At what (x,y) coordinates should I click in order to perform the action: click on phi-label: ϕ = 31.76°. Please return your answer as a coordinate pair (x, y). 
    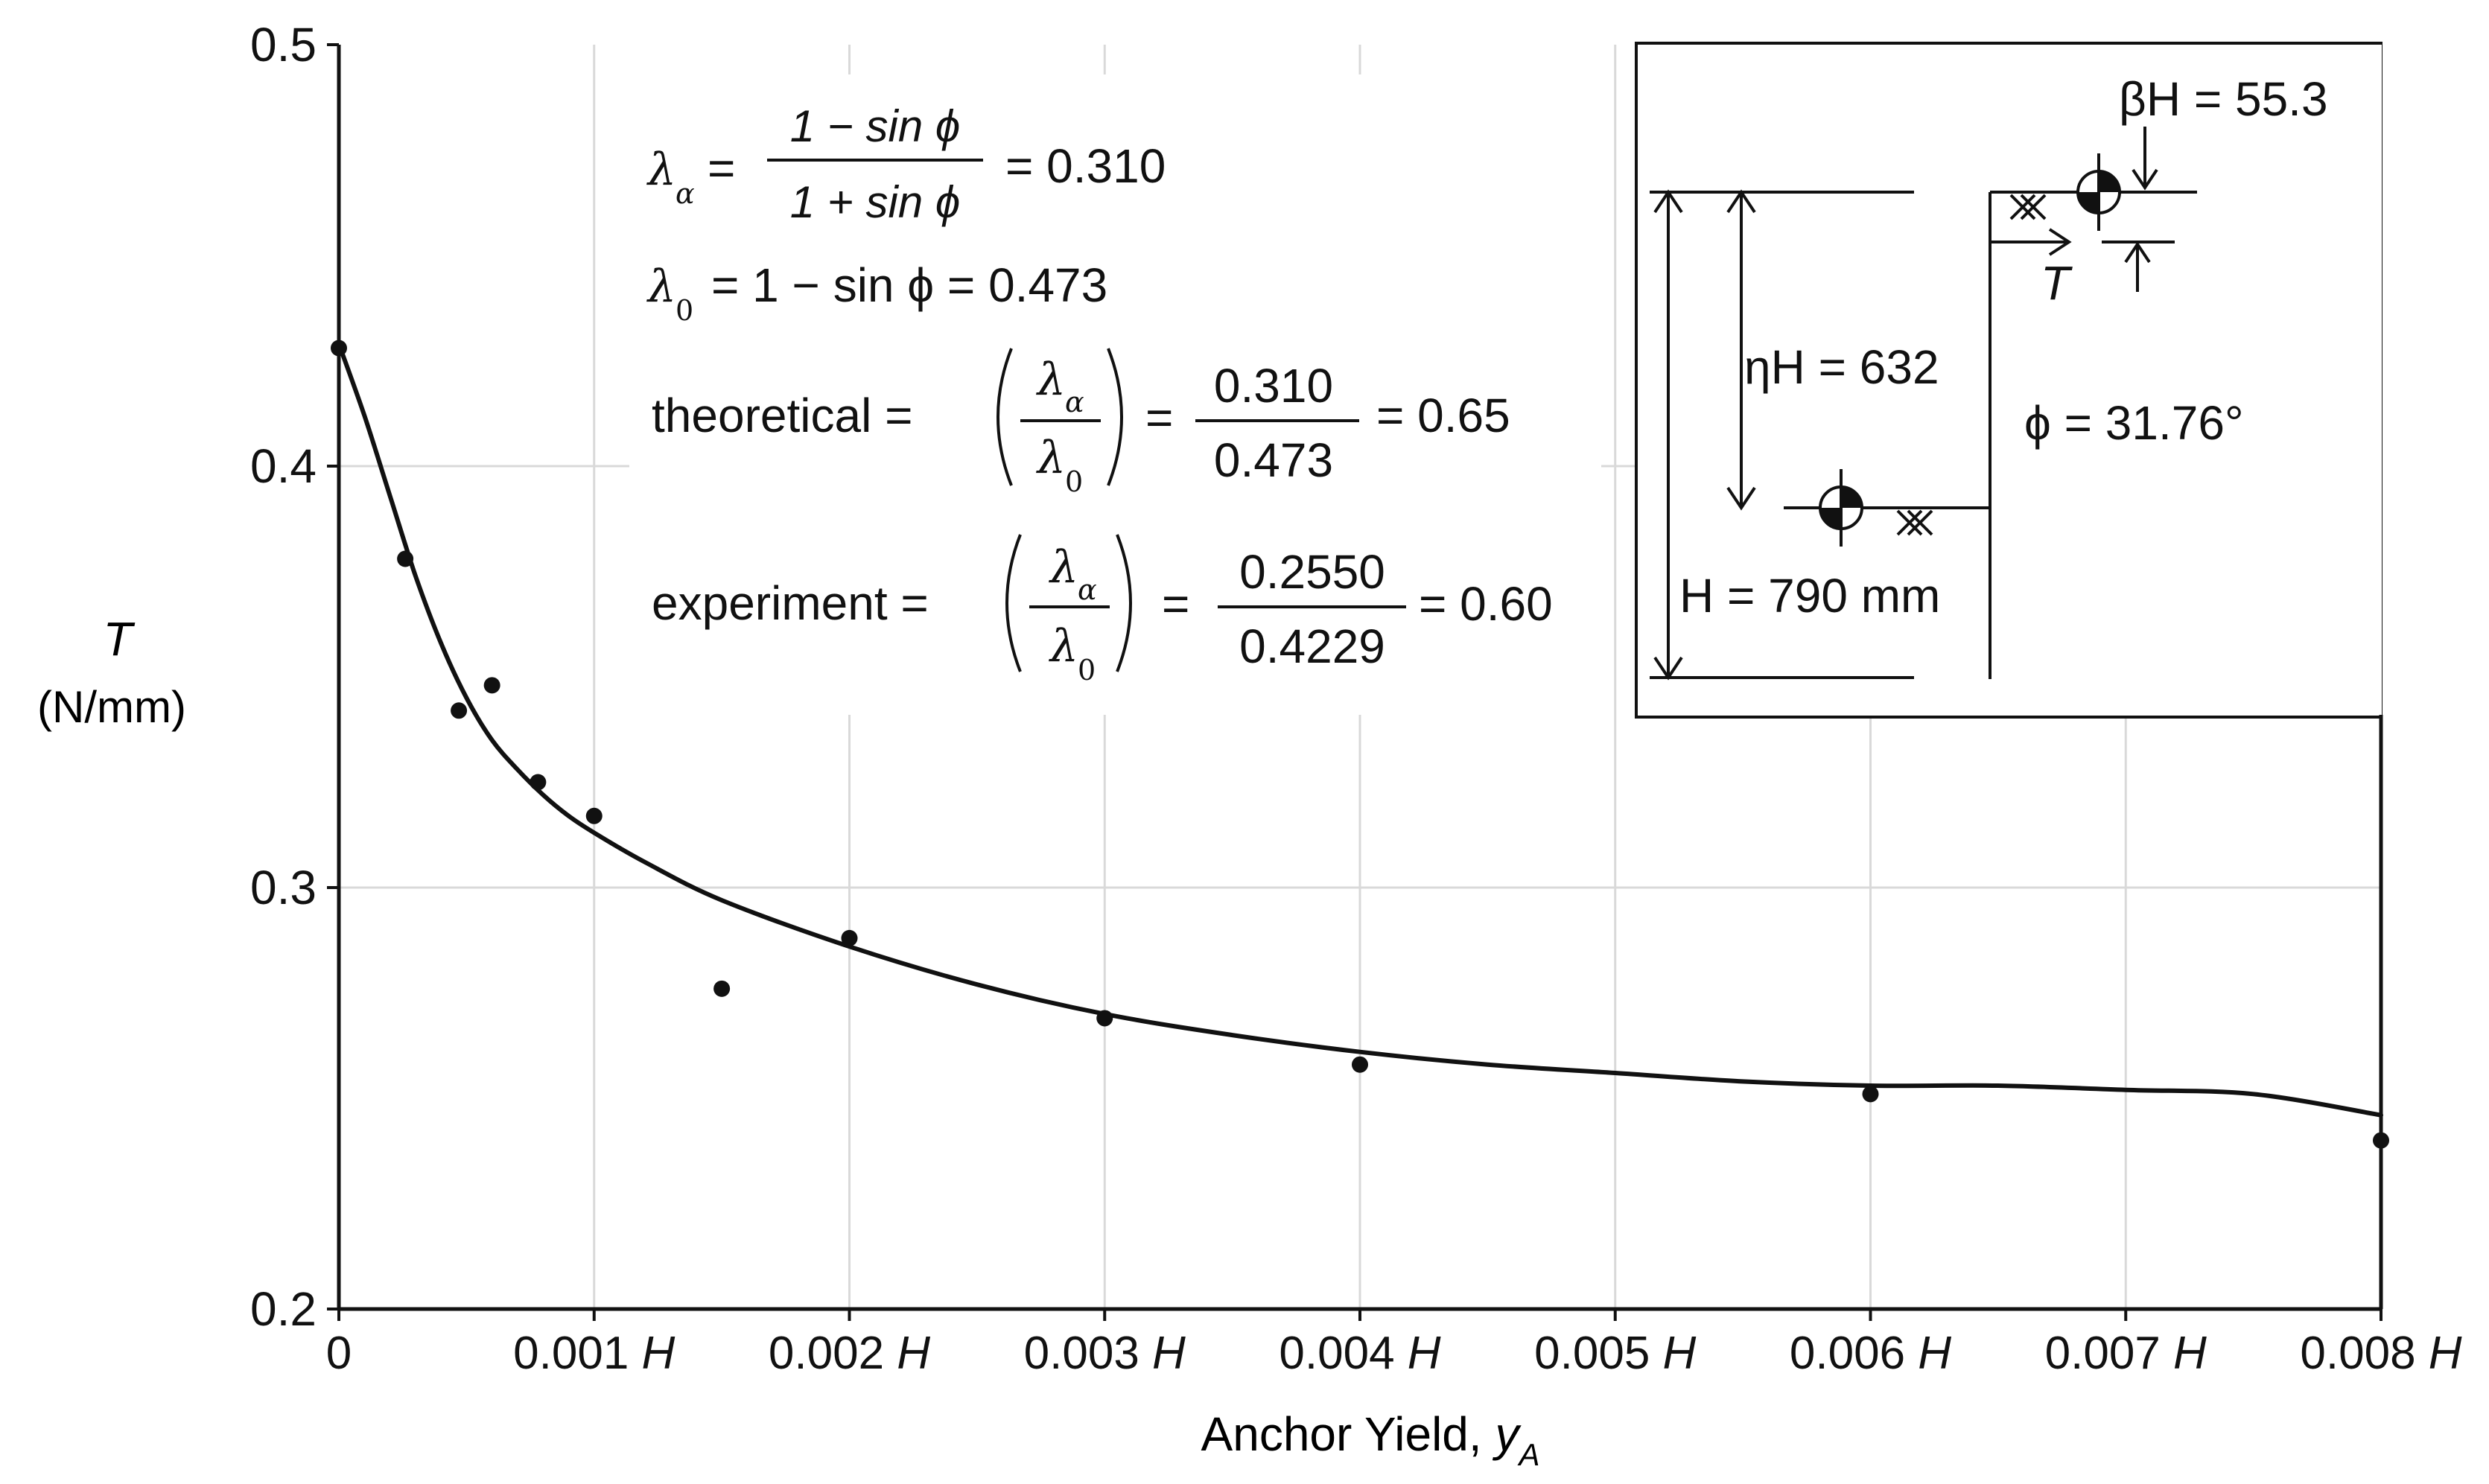
    Looking at the image, I should click on (2134, 423).